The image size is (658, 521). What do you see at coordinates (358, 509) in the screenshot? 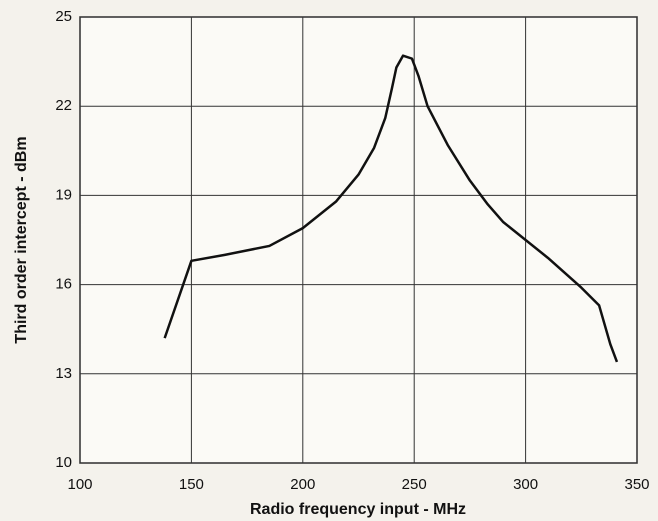
I see `x-axis-label: Radio frequency input - MHz` at bounding box center [358, 509].